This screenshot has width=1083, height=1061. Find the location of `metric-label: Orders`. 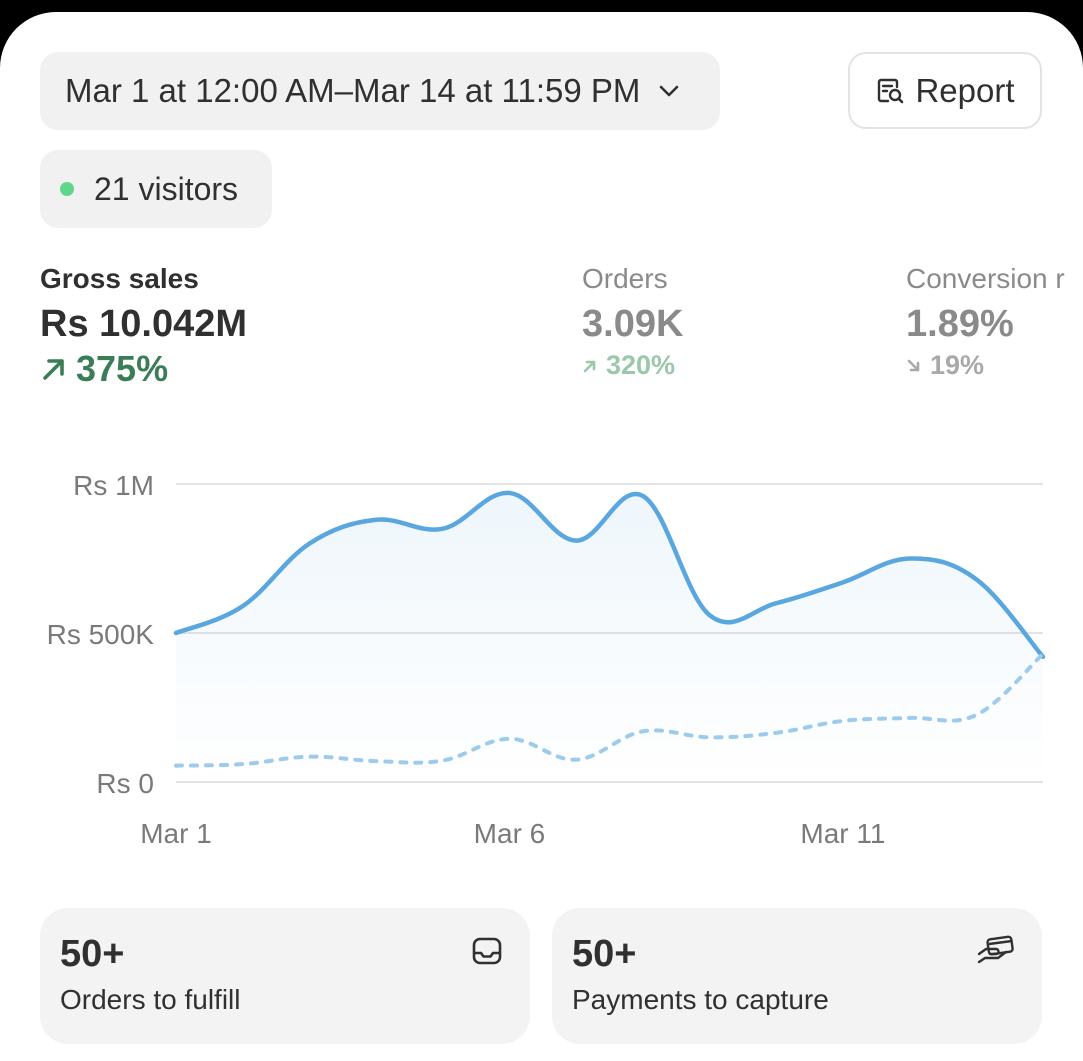

metric-label: Orders is located at coordinates (625, 278).